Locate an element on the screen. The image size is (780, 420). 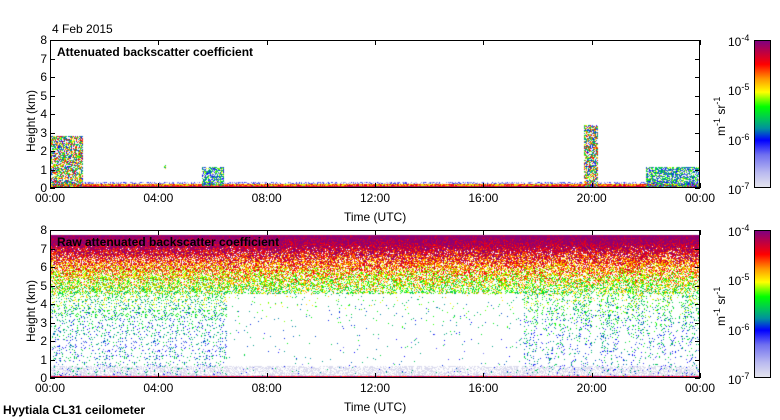
colorbar-unit-label: m-1 sr-1 is located at coordinates (720, 306).